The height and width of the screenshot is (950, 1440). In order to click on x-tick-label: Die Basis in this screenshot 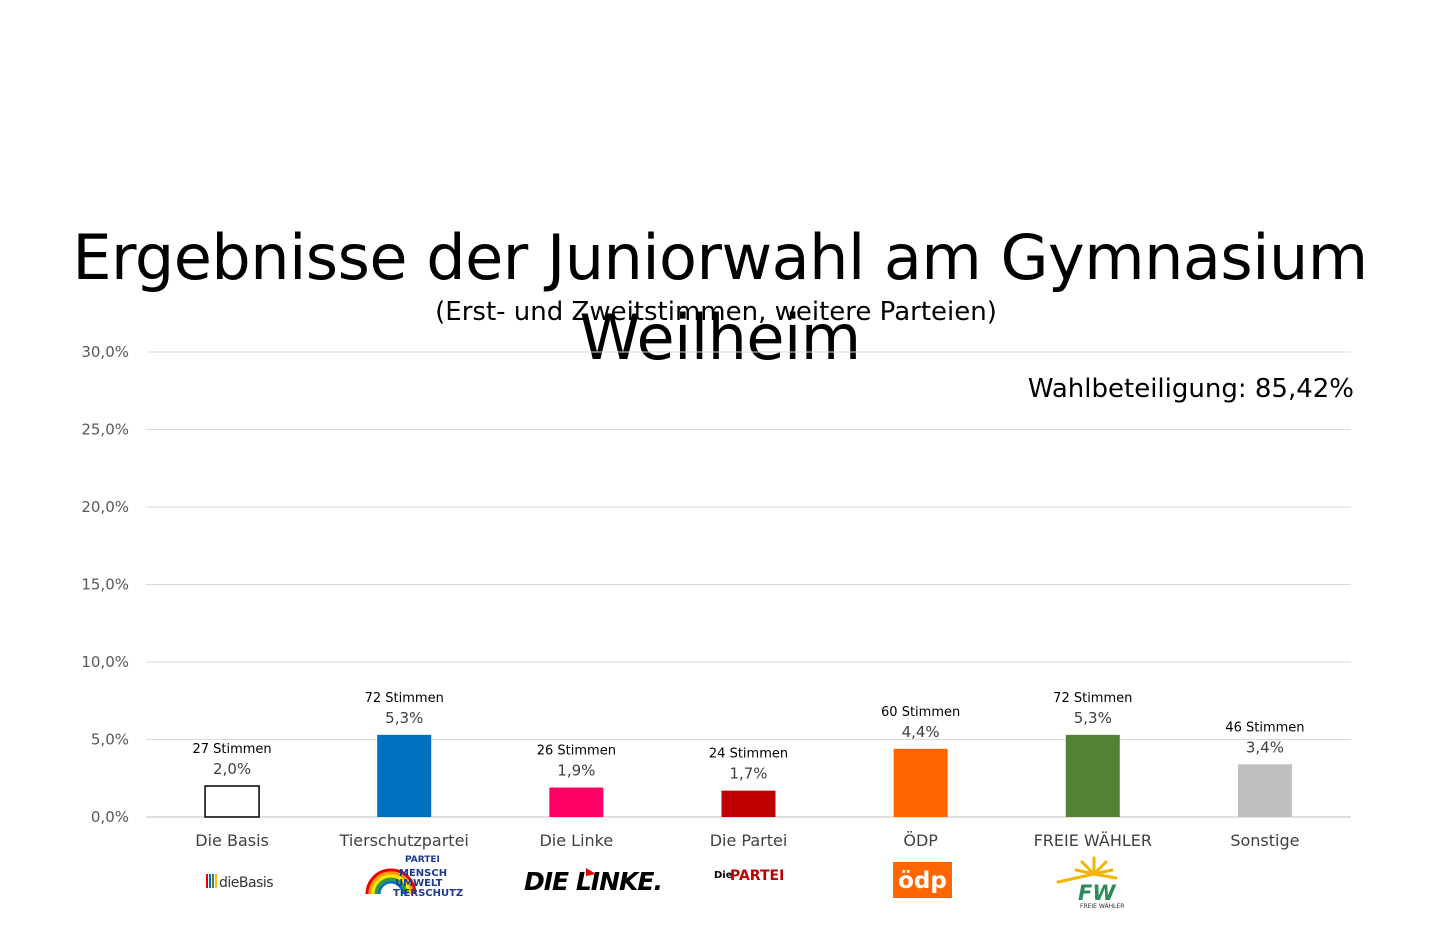, I will do `click(232, 840)`.